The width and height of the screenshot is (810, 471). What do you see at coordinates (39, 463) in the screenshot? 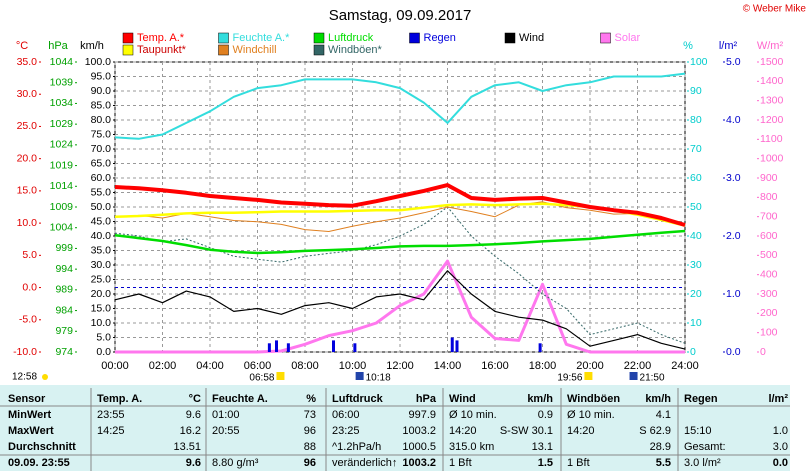
I see `table-cell: 09.09. 23:55` at bounding box center [39, 463].